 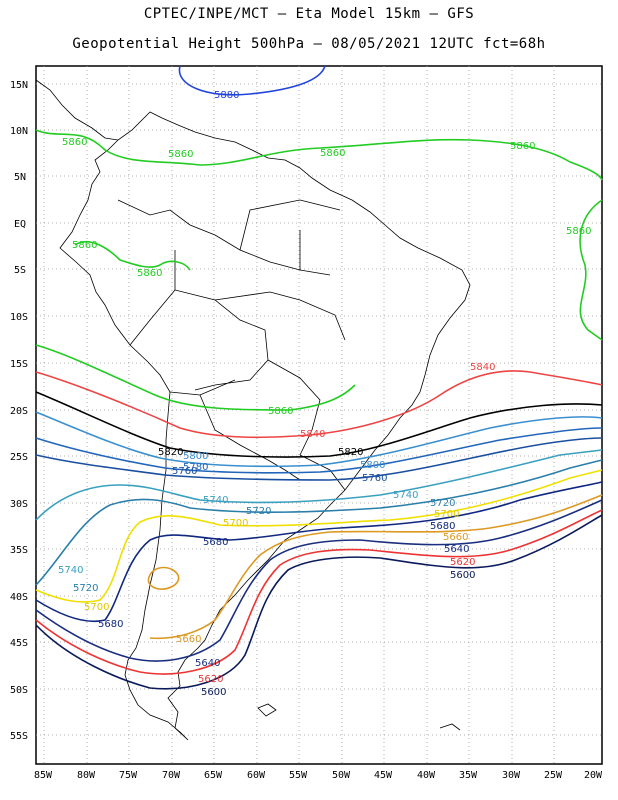 What do you see at coordinates (19, 317) in the screenshot?
I see `lat-label: 10S` at bounding box center [19, 317].